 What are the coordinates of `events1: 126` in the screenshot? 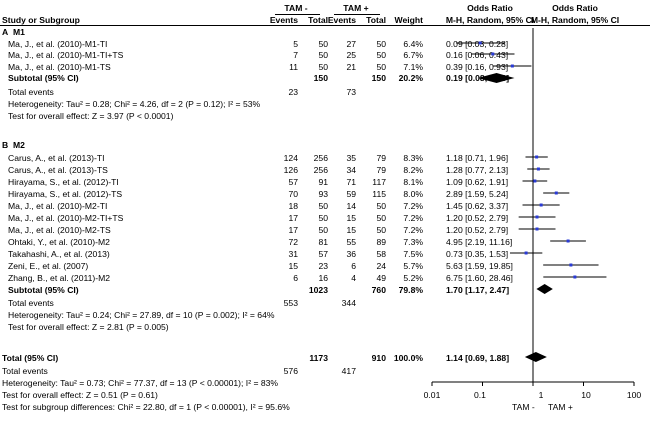 It's located at (290, 170).